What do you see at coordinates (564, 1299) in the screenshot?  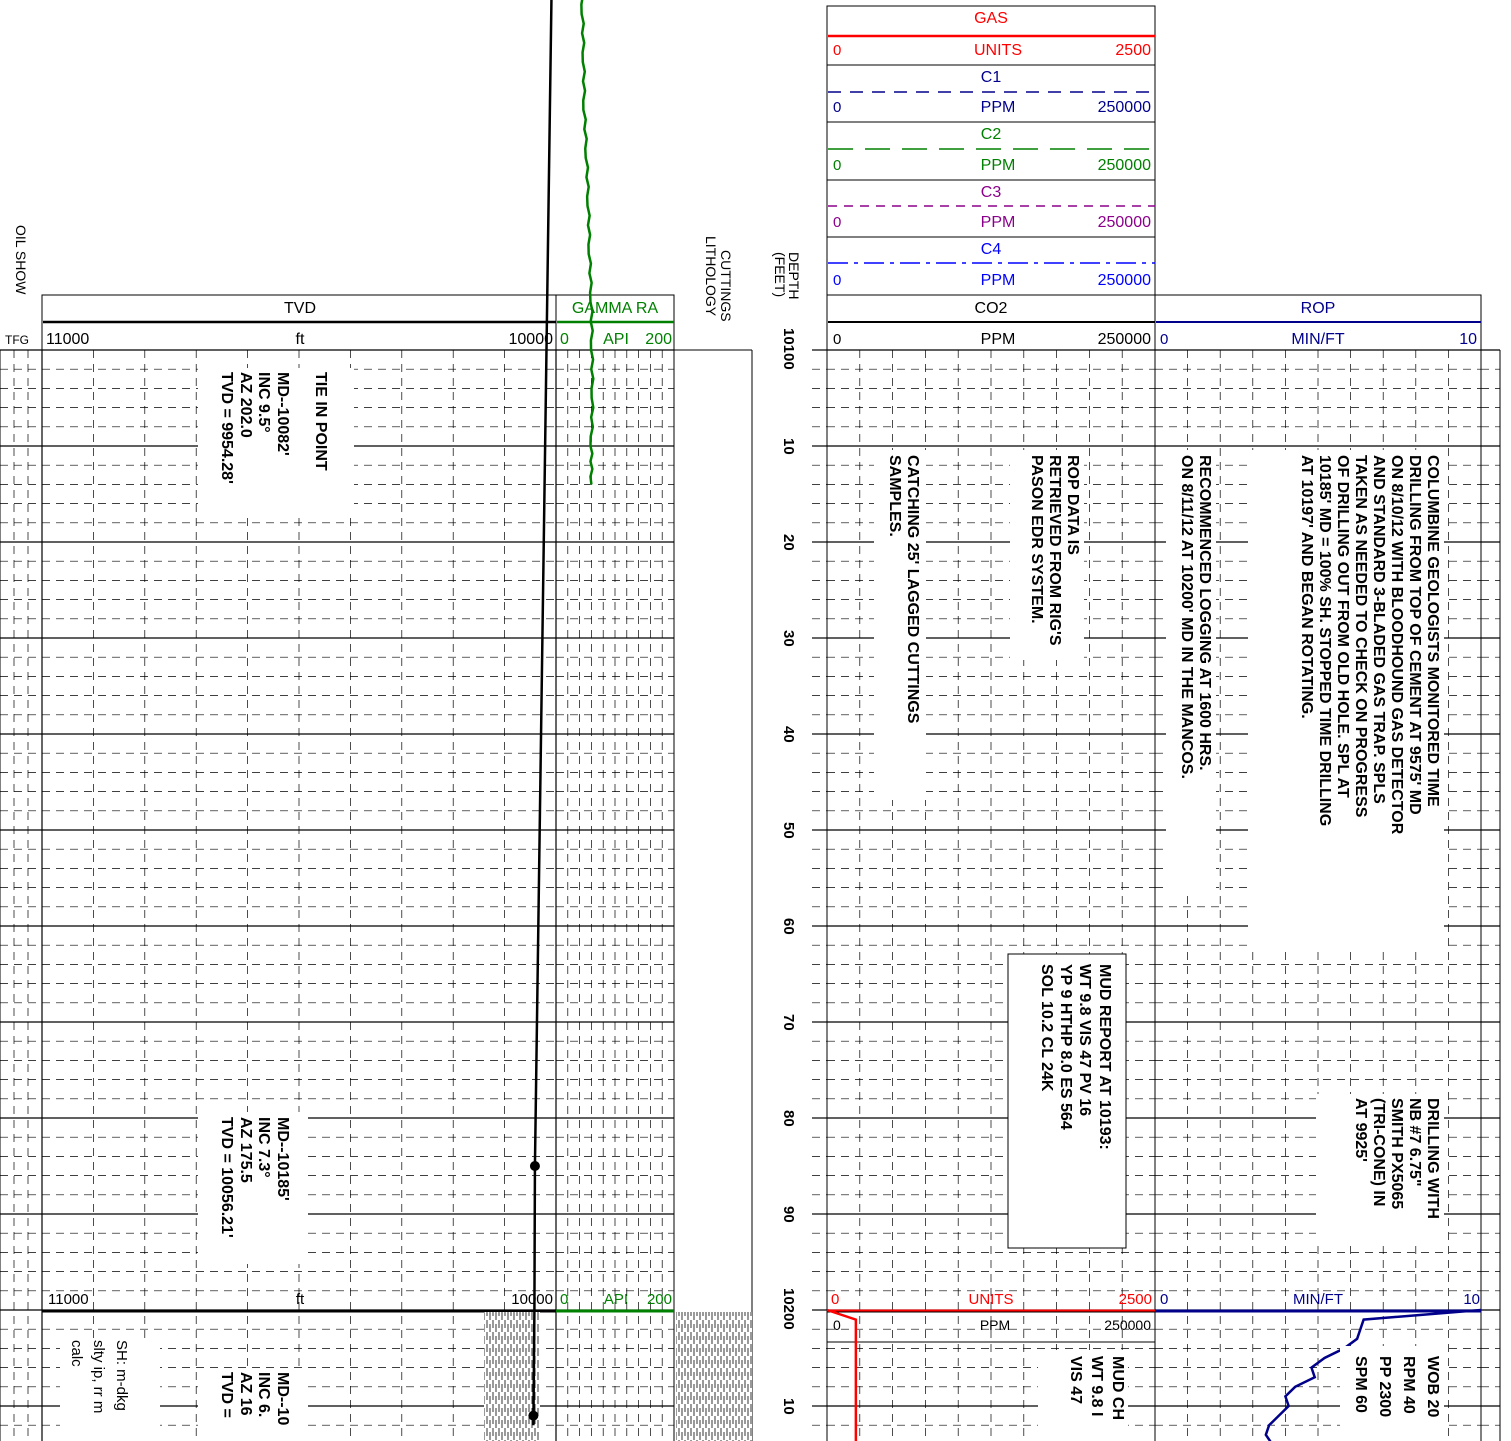 I see `lower-gamma-min: 0` at bounding box center [564, 1299].